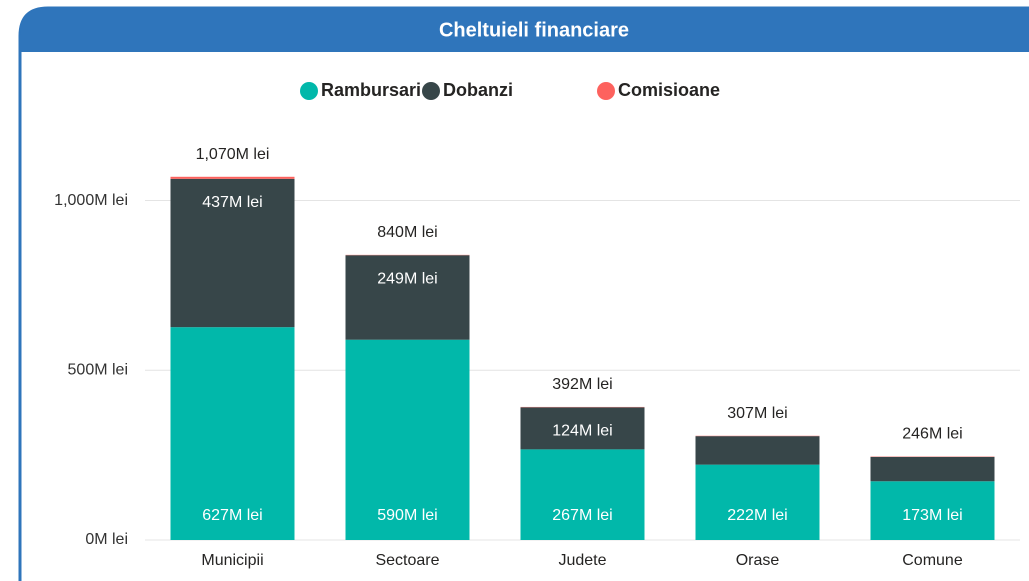  I want to click on x-tick-label: Orase, so click(758, 560).